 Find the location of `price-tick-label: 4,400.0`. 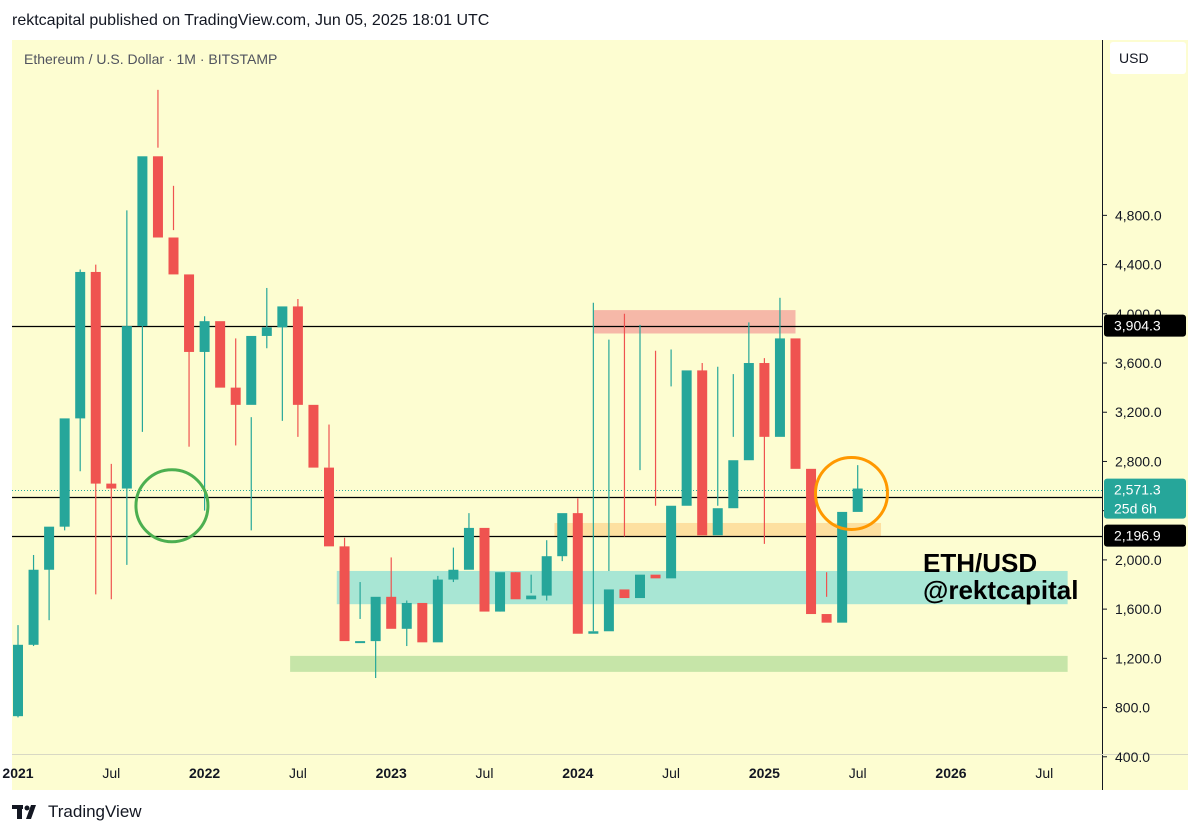

price-tick-label: 4,400.0 is located at coordinates (1138, 265).